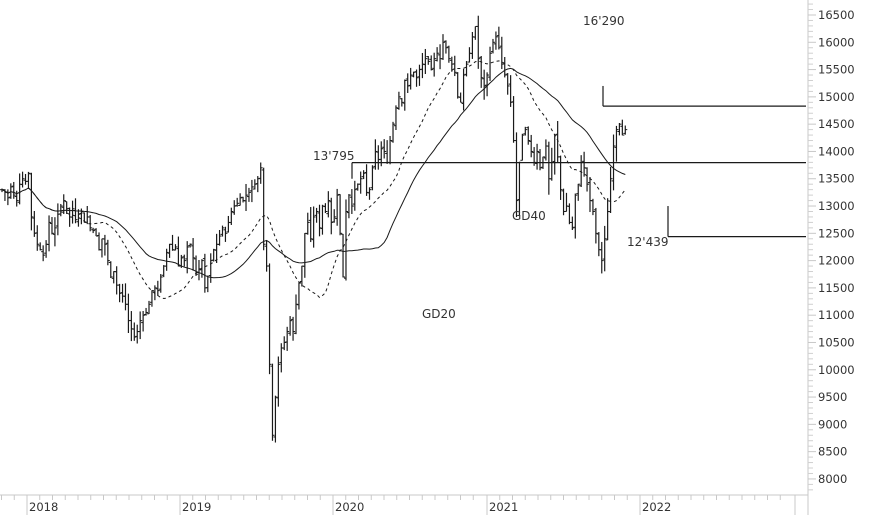 The image size is (874, 515). Describe the element at coordinates (836, 15) in the screenshot. I see `y-tick-label: 16500` at that location.